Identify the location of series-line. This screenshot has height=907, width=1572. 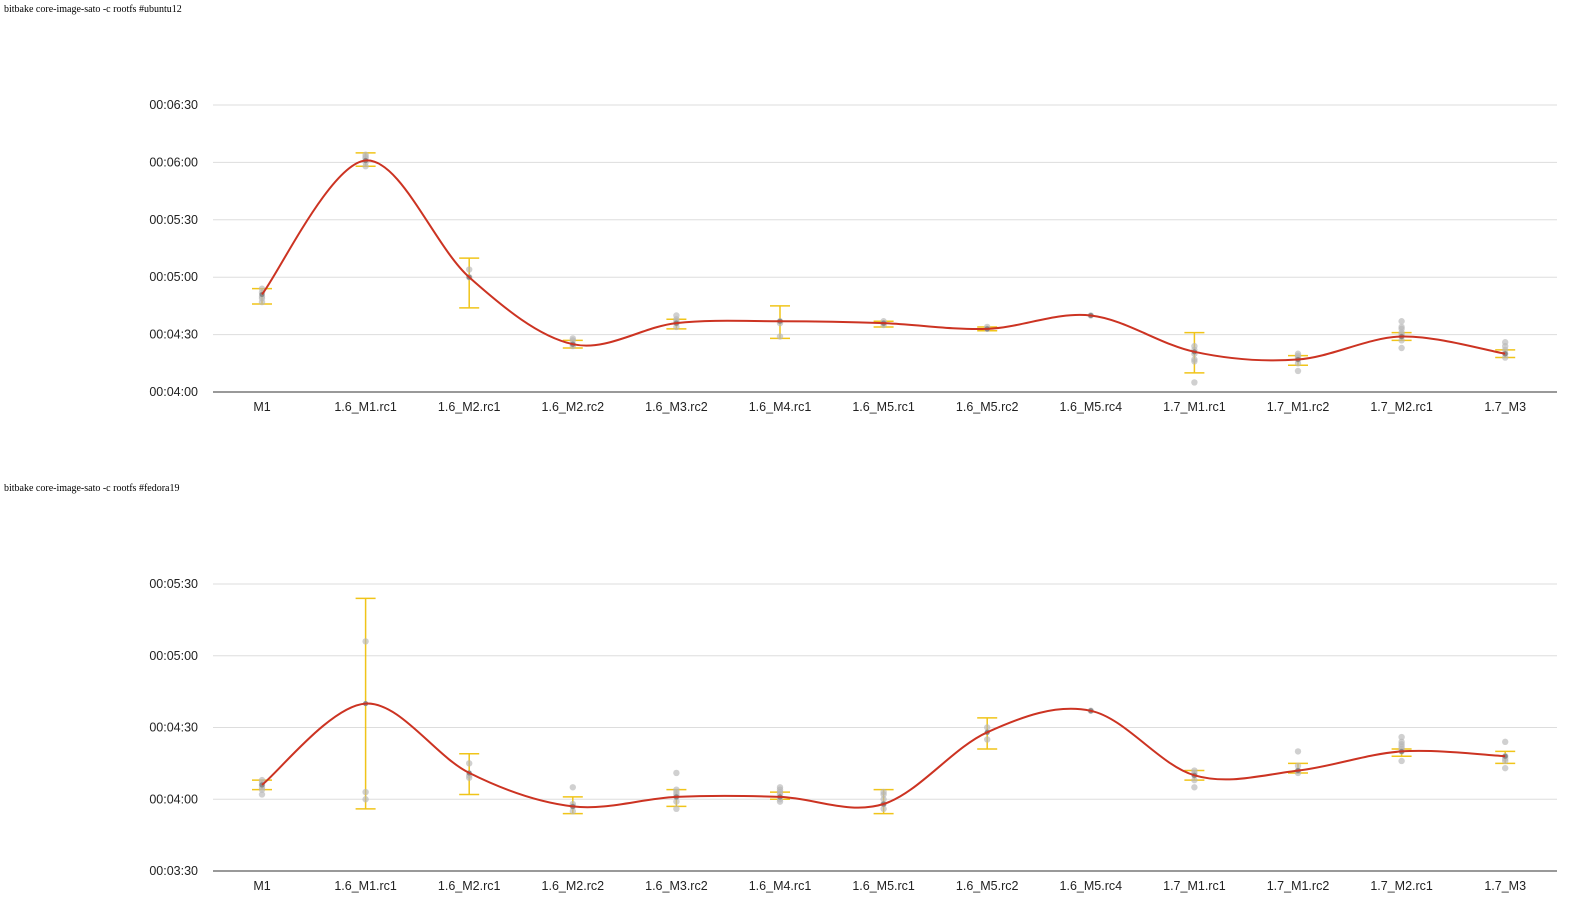
(883, 755).